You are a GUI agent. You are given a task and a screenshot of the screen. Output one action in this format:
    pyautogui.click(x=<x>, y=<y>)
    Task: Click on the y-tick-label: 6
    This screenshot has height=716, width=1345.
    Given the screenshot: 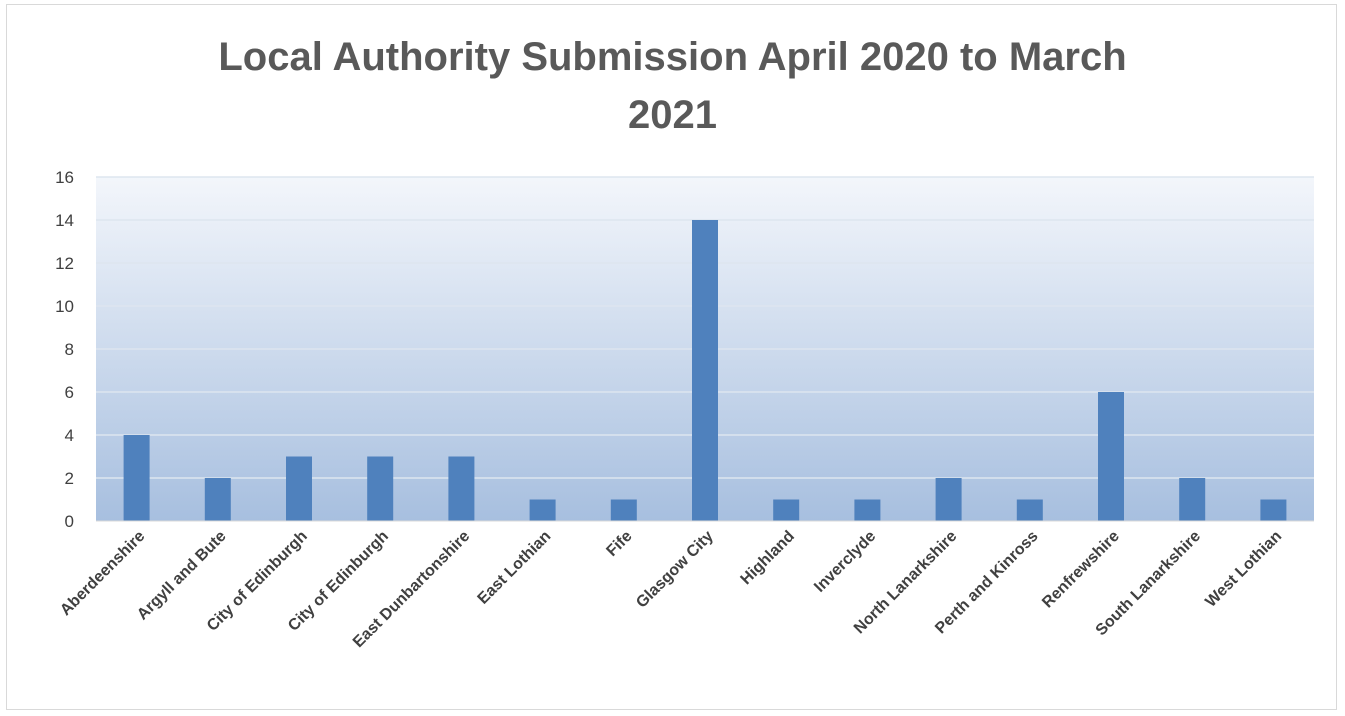 What is the action you would take?
    pyautogui.click(x=69, y=392)
    